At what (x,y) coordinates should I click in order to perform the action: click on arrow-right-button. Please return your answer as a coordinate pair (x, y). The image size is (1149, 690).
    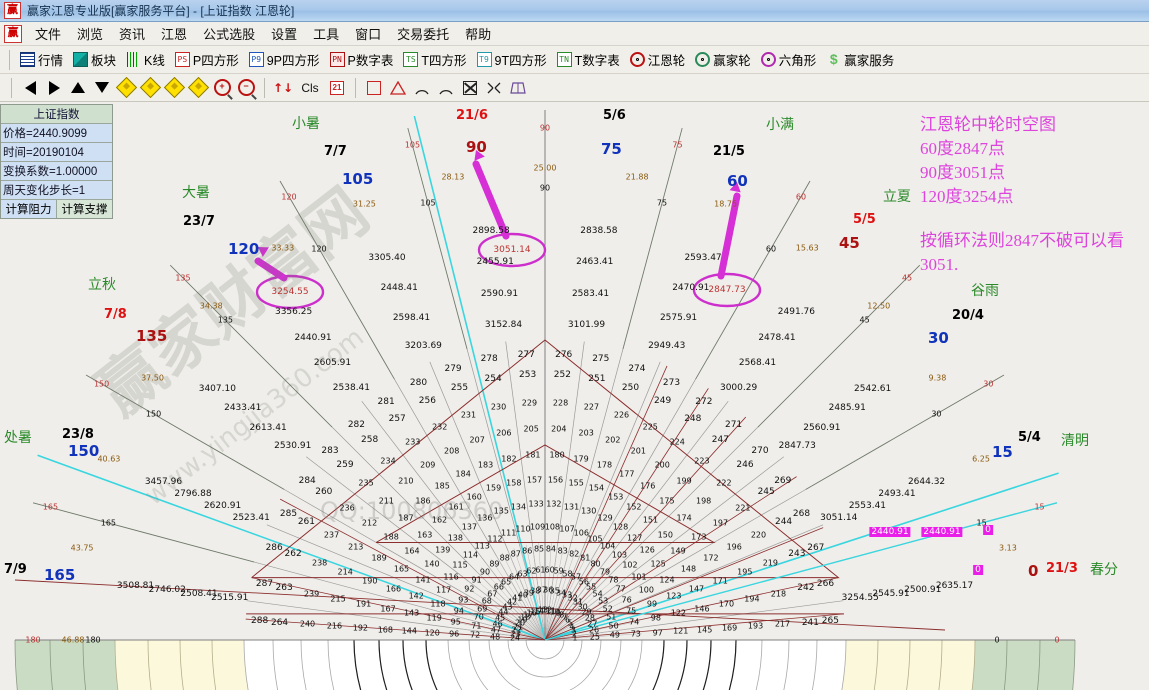
    Looking at the image, I should click on (54, 88).